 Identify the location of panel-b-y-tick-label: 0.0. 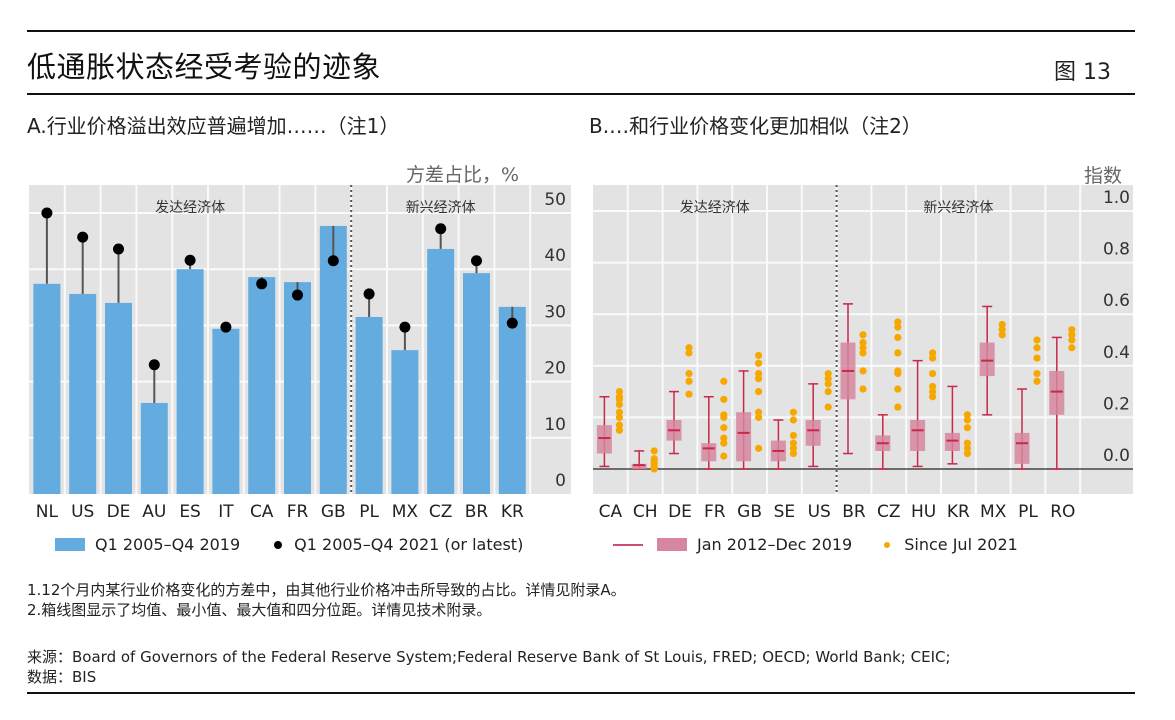
(1116, 456).